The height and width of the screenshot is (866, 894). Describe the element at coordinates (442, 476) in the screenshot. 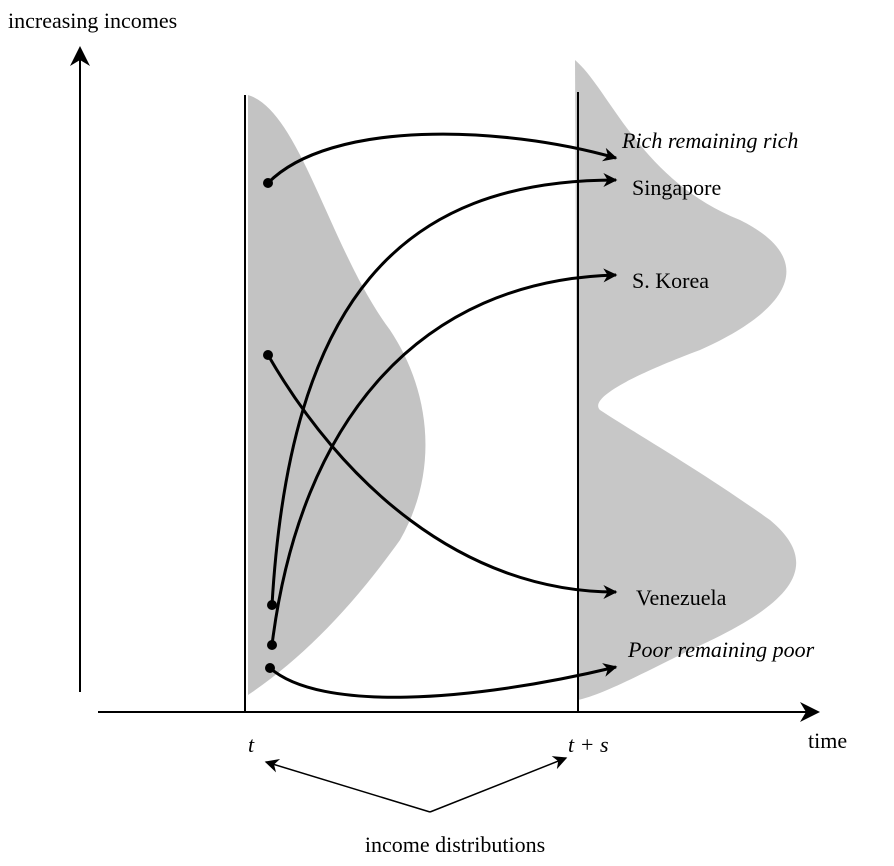

I see `path-venezuela` at that location.